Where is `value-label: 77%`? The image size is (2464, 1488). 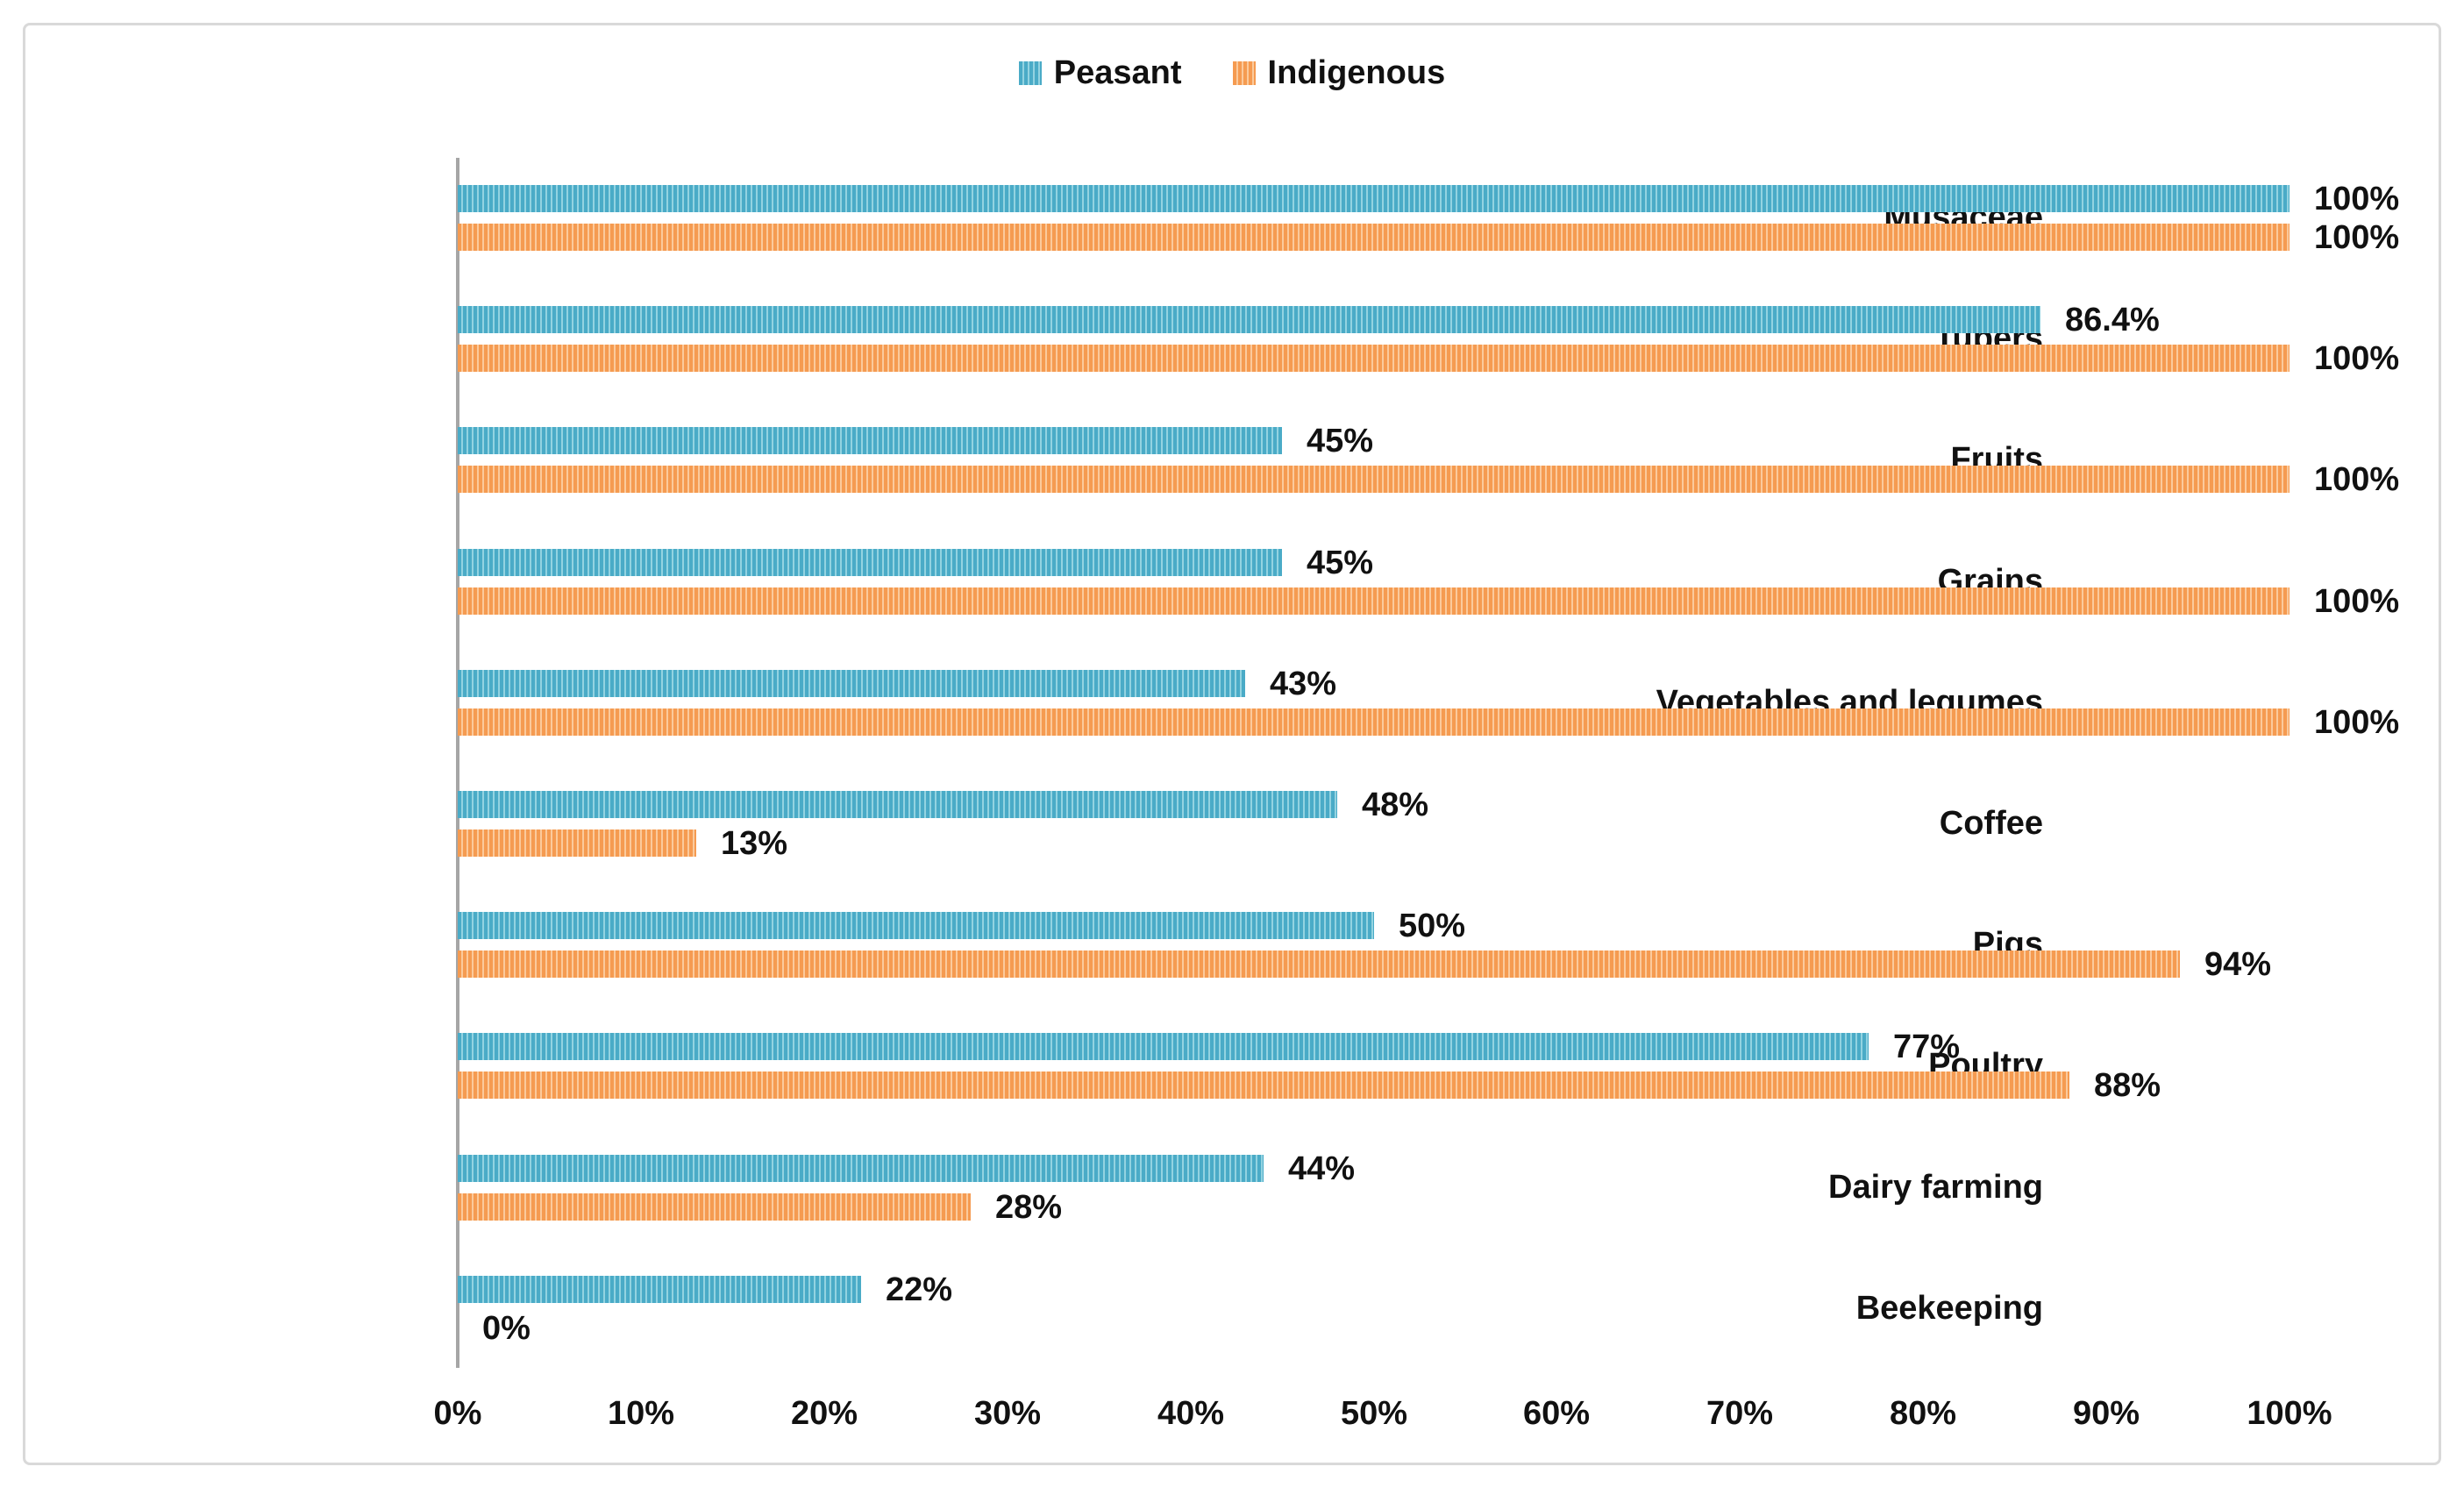 value-label: 77% is located at coordinates (1927, 1047).